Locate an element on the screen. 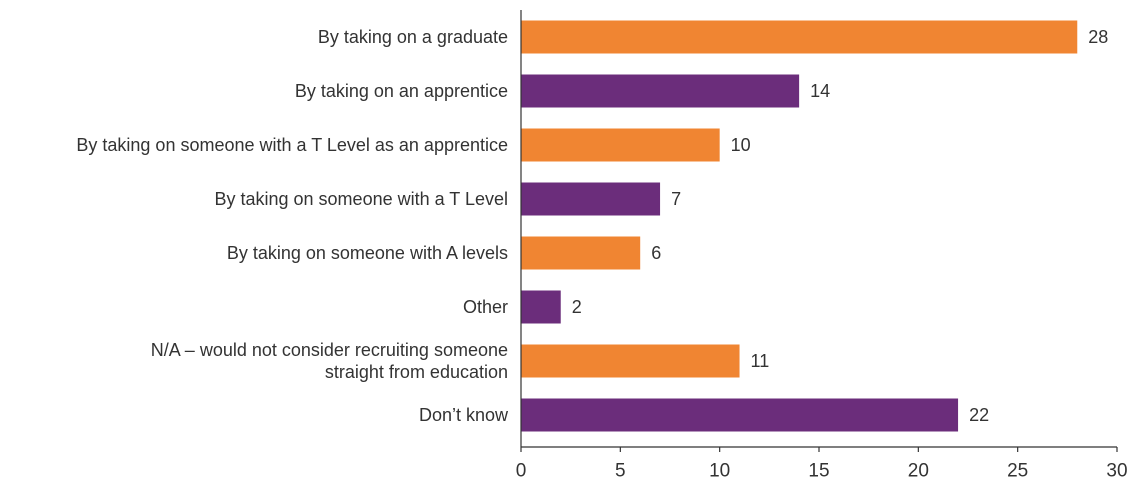 Image resolution: width=1146 pixels, height=482 pixels. data-label: 2 is located at coordinates (577, 307).